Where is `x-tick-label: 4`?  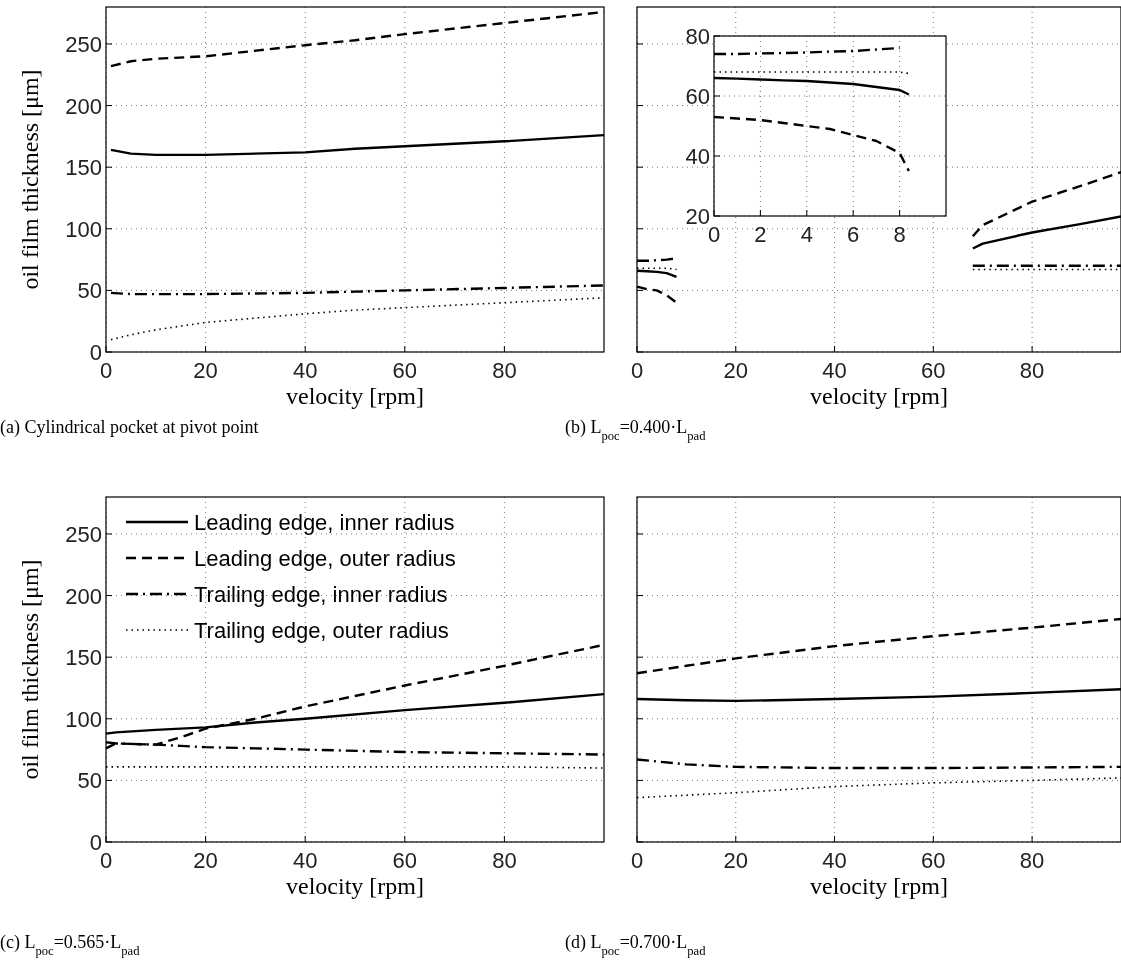 x-tick-label: 4 is located at coordinates (806, 234).